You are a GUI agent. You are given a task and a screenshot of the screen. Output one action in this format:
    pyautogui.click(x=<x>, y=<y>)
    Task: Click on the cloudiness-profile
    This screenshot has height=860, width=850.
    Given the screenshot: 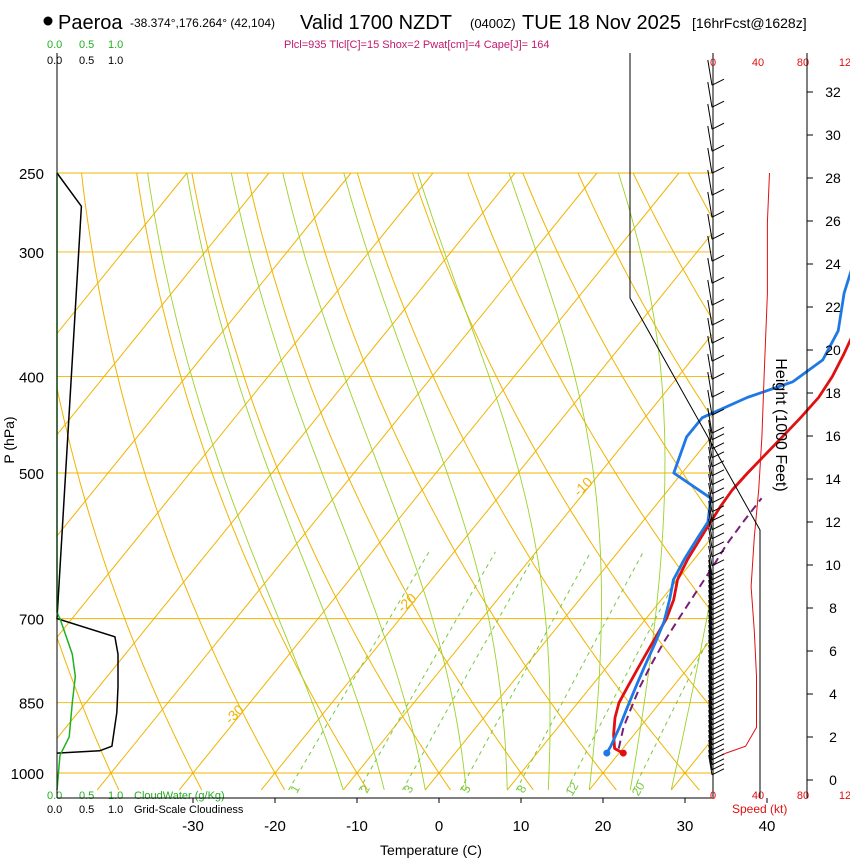 What is the action you would take?
    pyautogui.click(x=87, y=463)
    